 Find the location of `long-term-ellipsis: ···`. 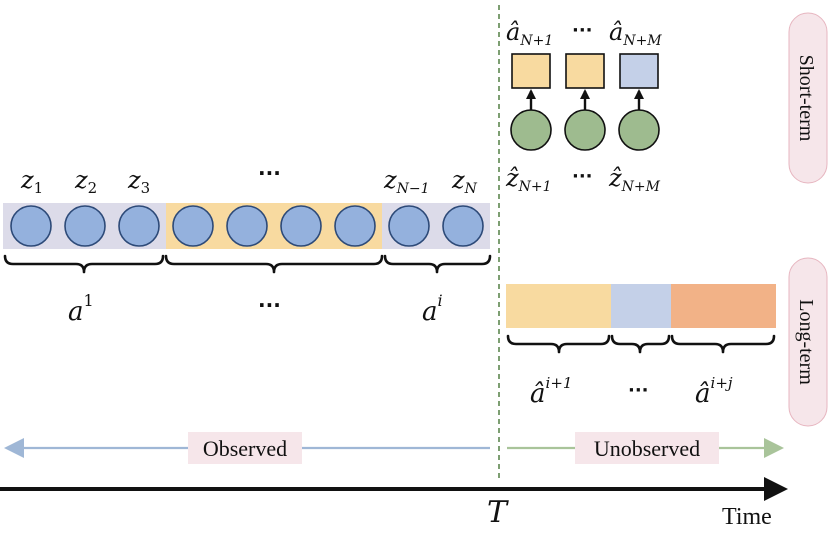

long-term-ellipsis: ··· is located at coordinates (638, 390).